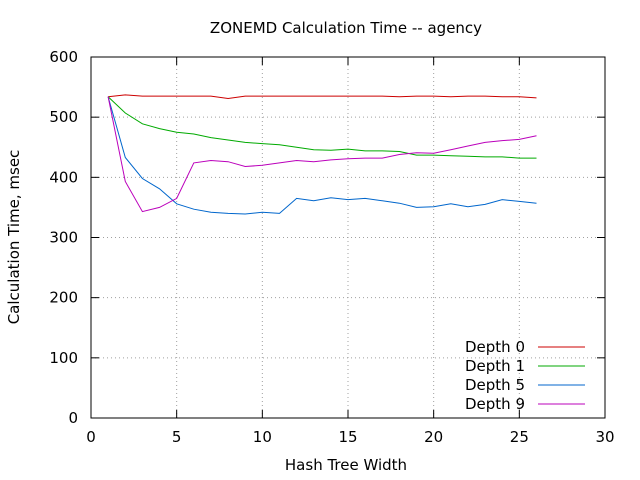 The image size is (640, 480). Describe the element at coordinates (346, 28) in the screenshot. I see `chart-title: ZONEMD Calculation Time -- agency` at that location.